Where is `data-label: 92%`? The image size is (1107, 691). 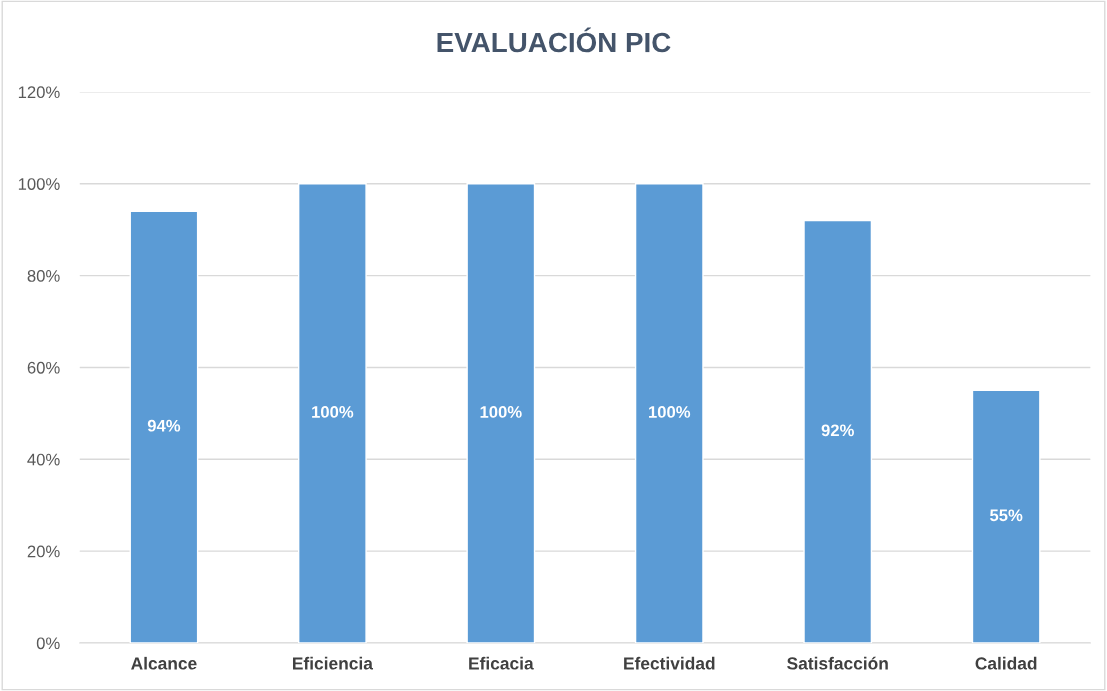
data-label: 92% is located at coordinates (837, 430).